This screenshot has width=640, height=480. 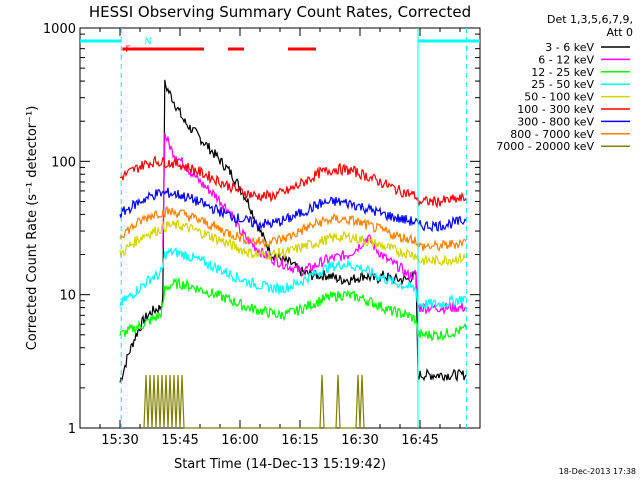 I want to click on legend-label: 6 - 12 keV, so click(x=566, y=59).